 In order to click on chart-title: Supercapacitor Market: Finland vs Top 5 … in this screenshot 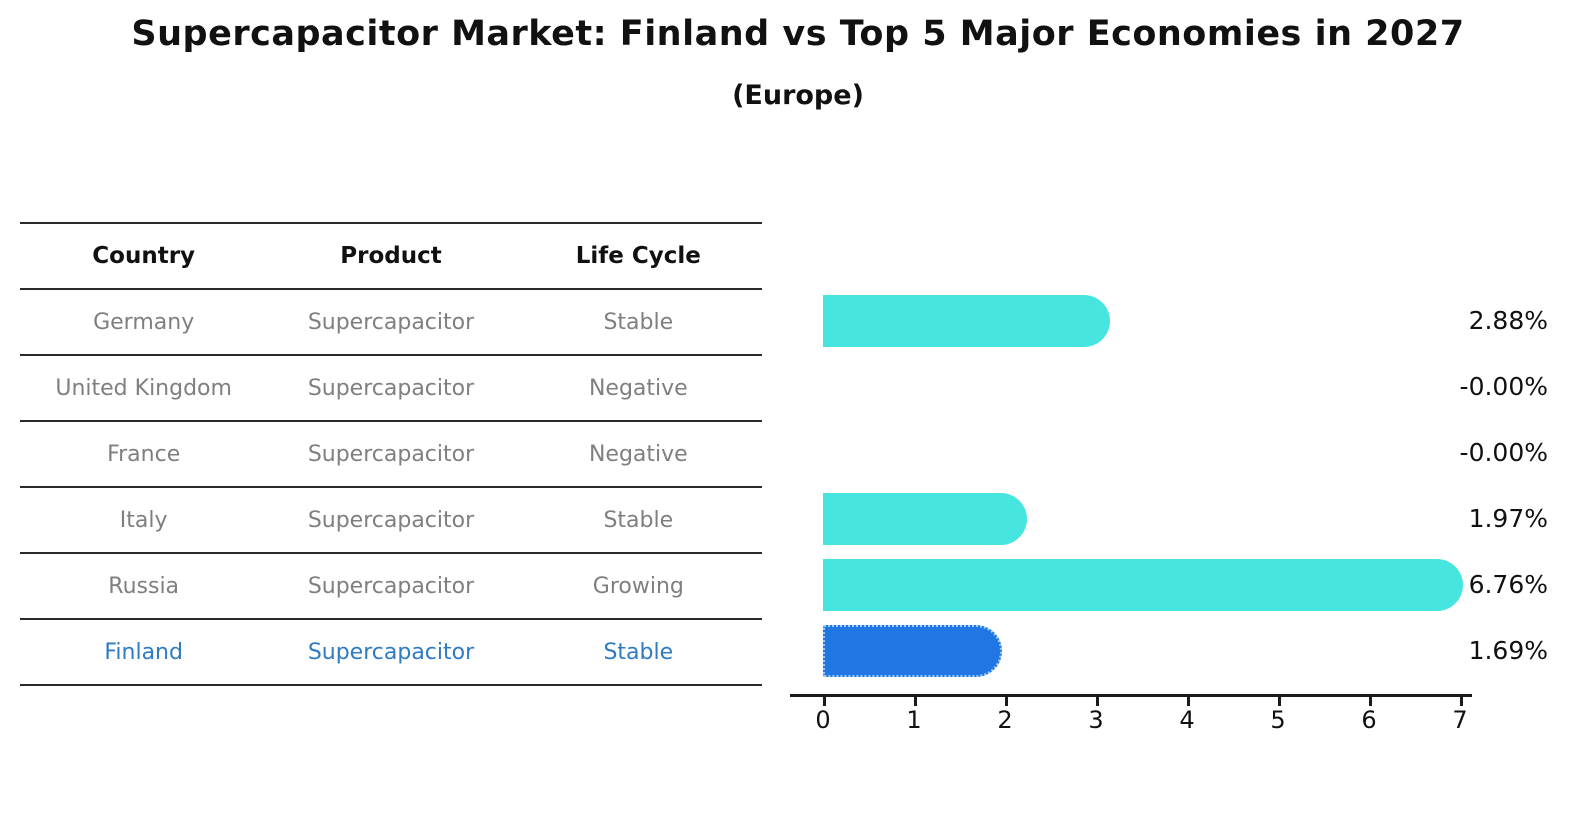, I will do `click(798, 34)`.